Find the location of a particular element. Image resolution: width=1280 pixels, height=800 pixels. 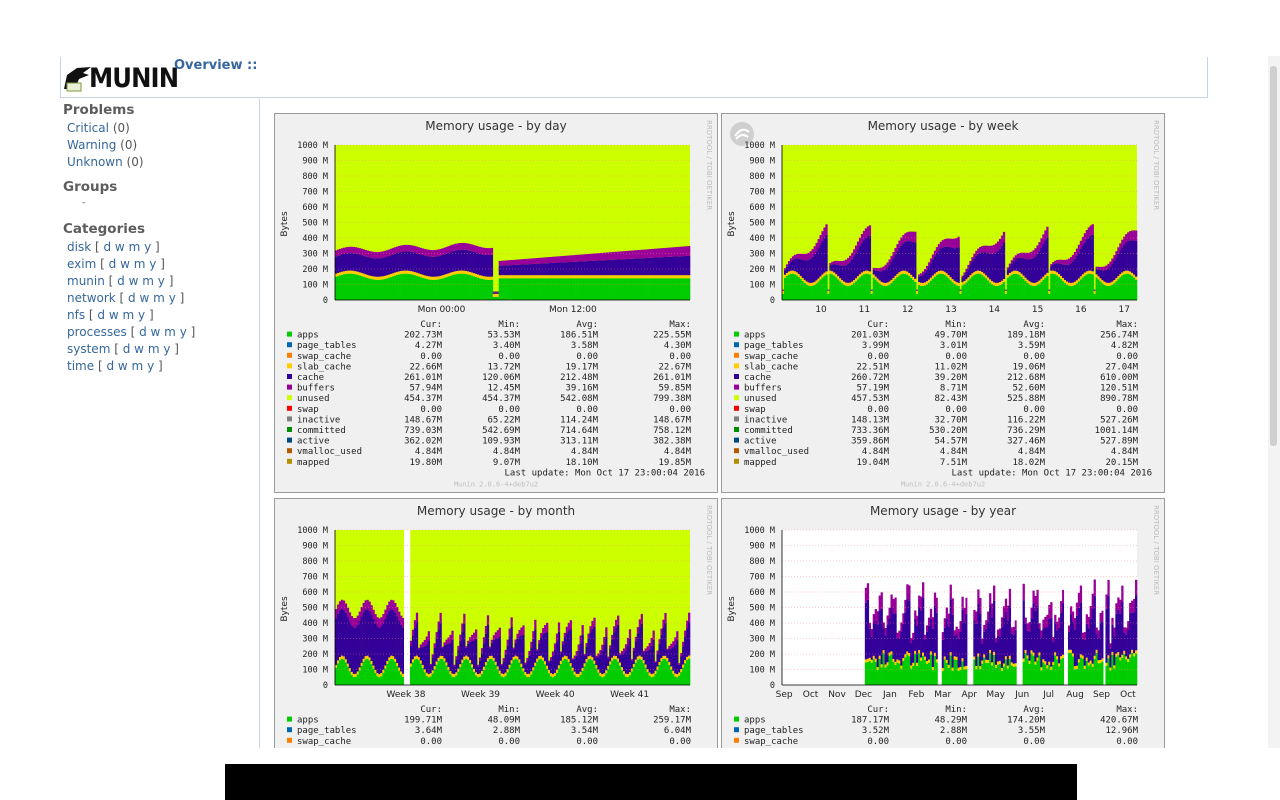

period-link-system-m: m is located at coordinates (153, 349).